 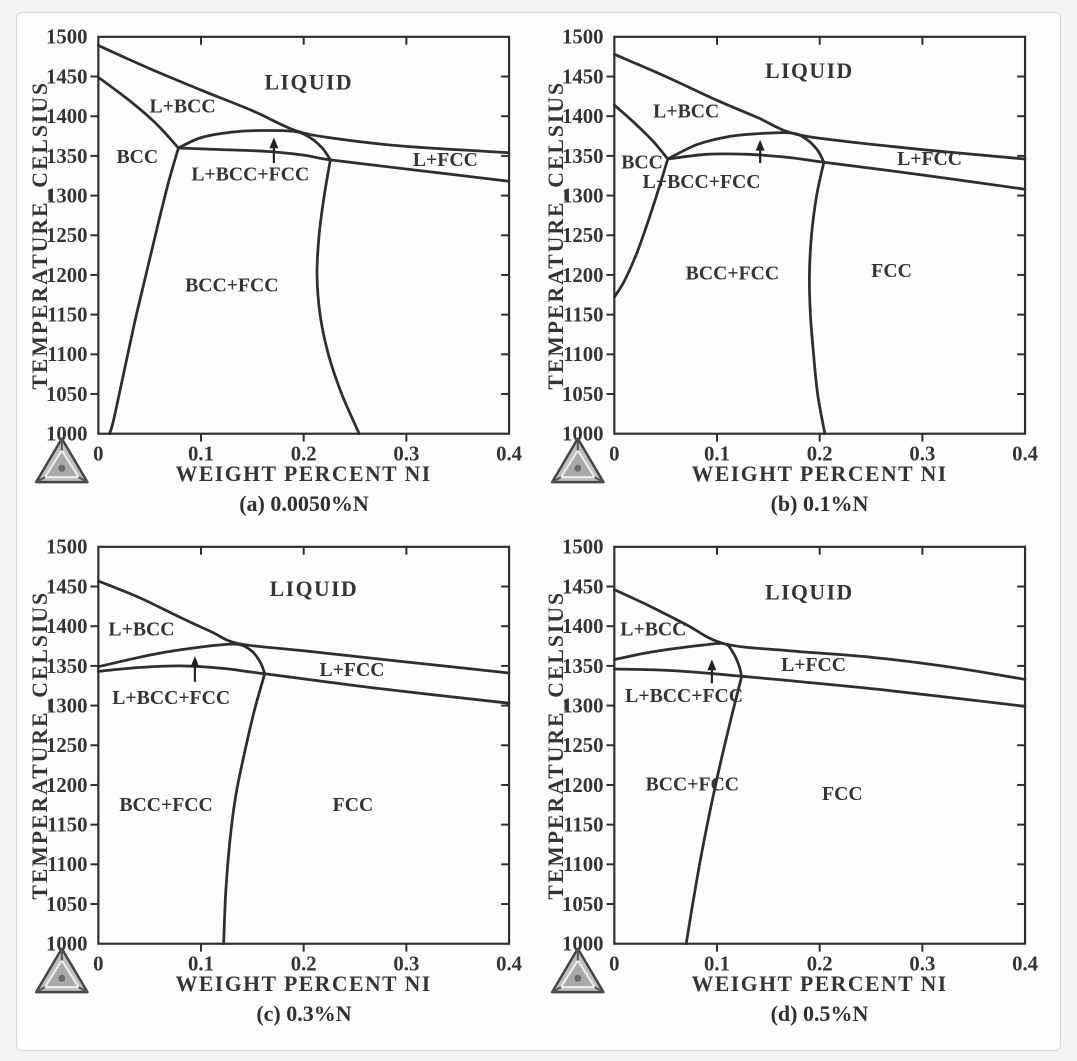 I want to click on region-label-fcc: FCC, so click(x=353, y=805).